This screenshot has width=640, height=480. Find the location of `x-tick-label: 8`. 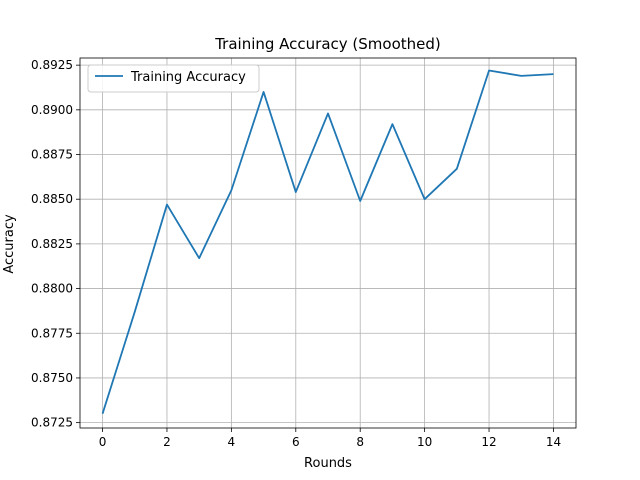

x-tick-label: 8 is located at coordinates (360, 442).